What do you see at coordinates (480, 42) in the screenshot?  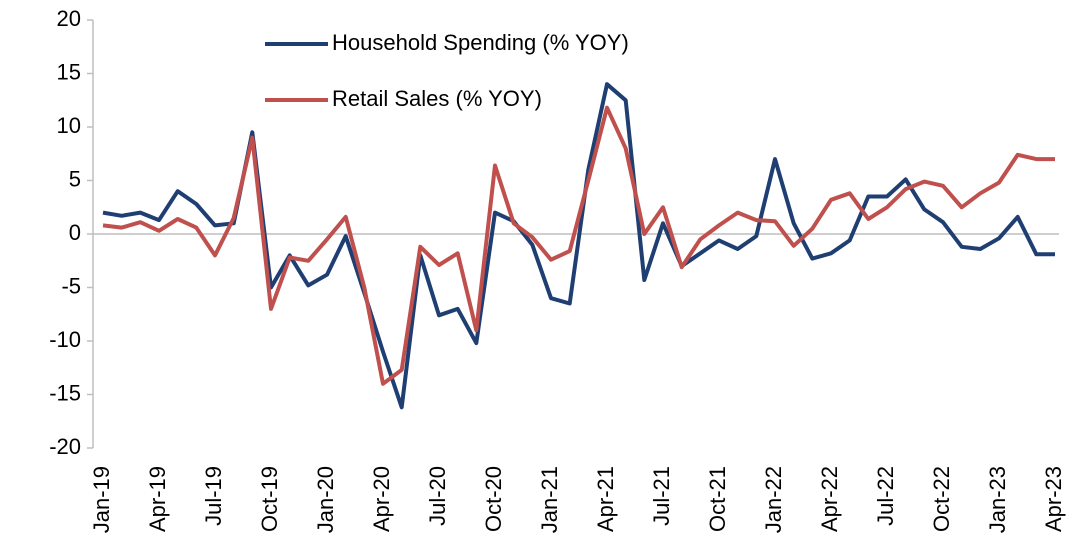 I see `legend-label: Household Spending (% YOY)` at bounding box center [480, 42].